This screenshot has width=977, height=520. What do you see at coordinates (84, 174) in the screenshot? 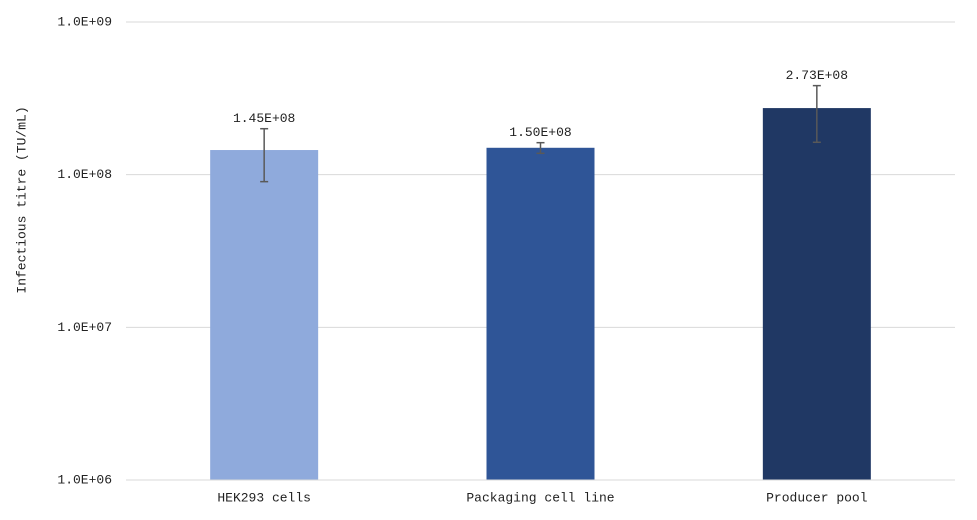
I see `y-tick-label: 1.0E+08` at bounding box center [84, 174].